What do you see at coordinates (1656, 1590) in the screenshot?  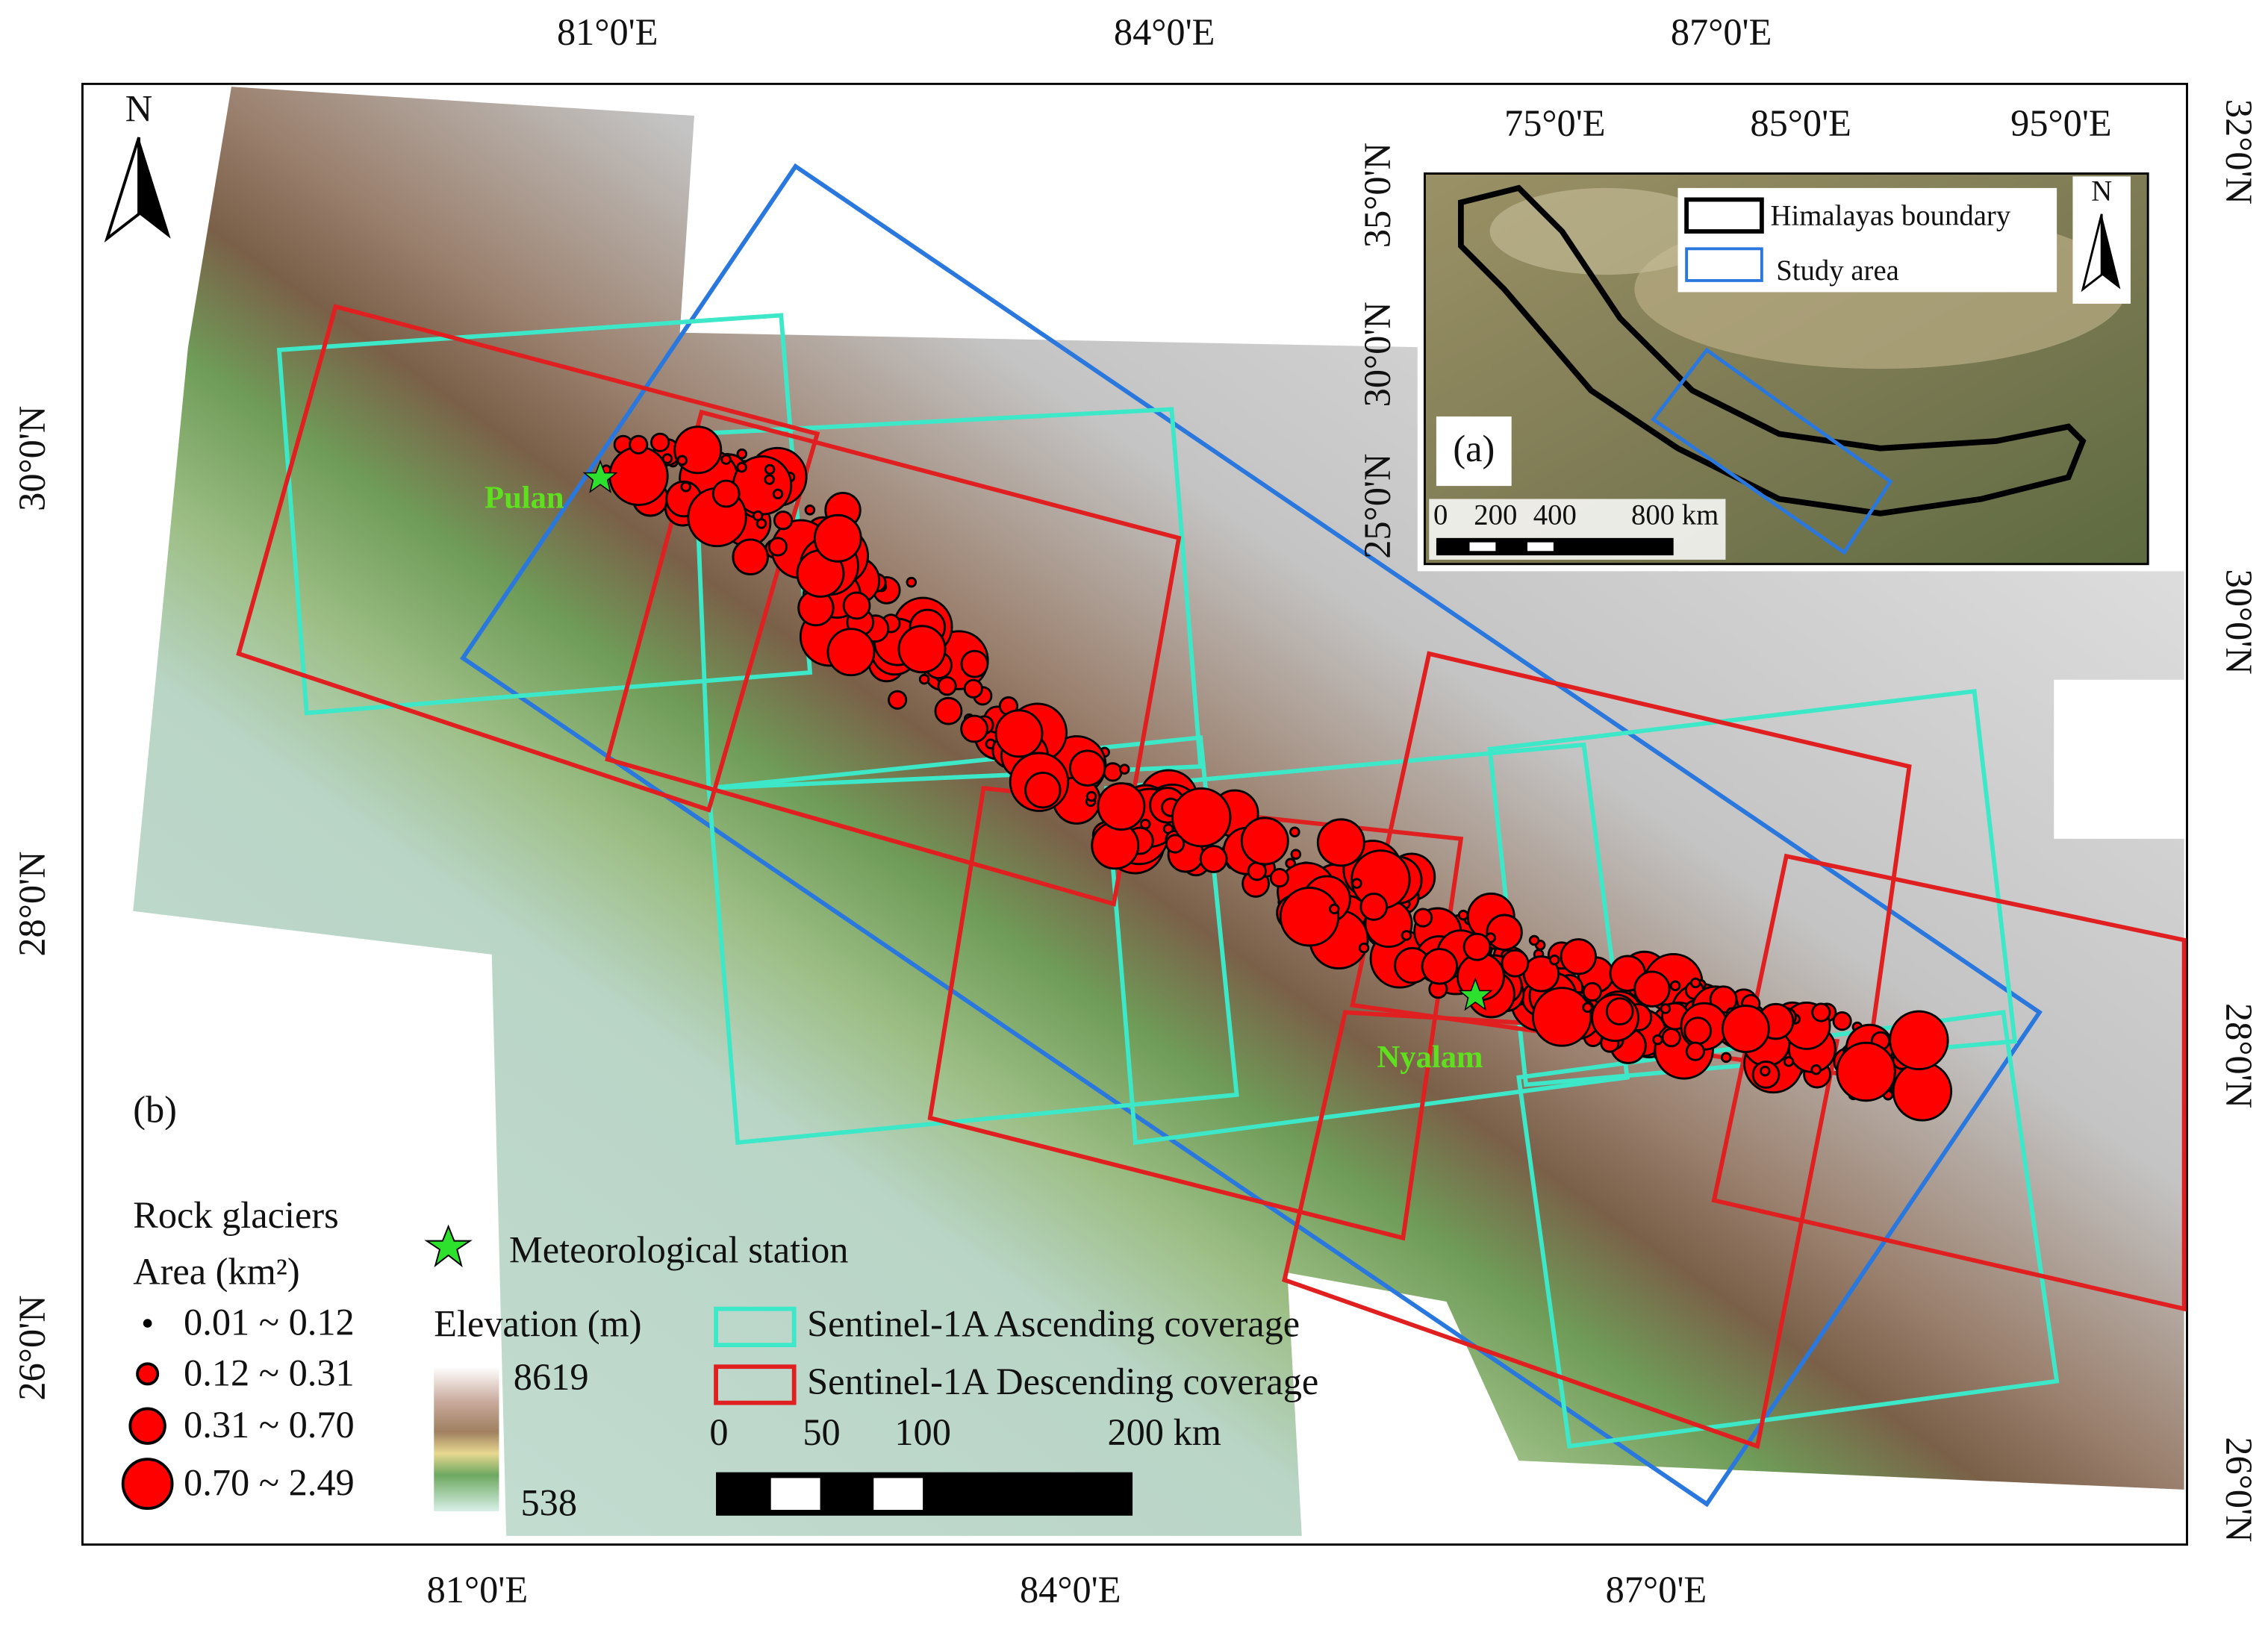 I see `bottom-tick-label: 87°0'E` at bounding box center [1656, 1590].